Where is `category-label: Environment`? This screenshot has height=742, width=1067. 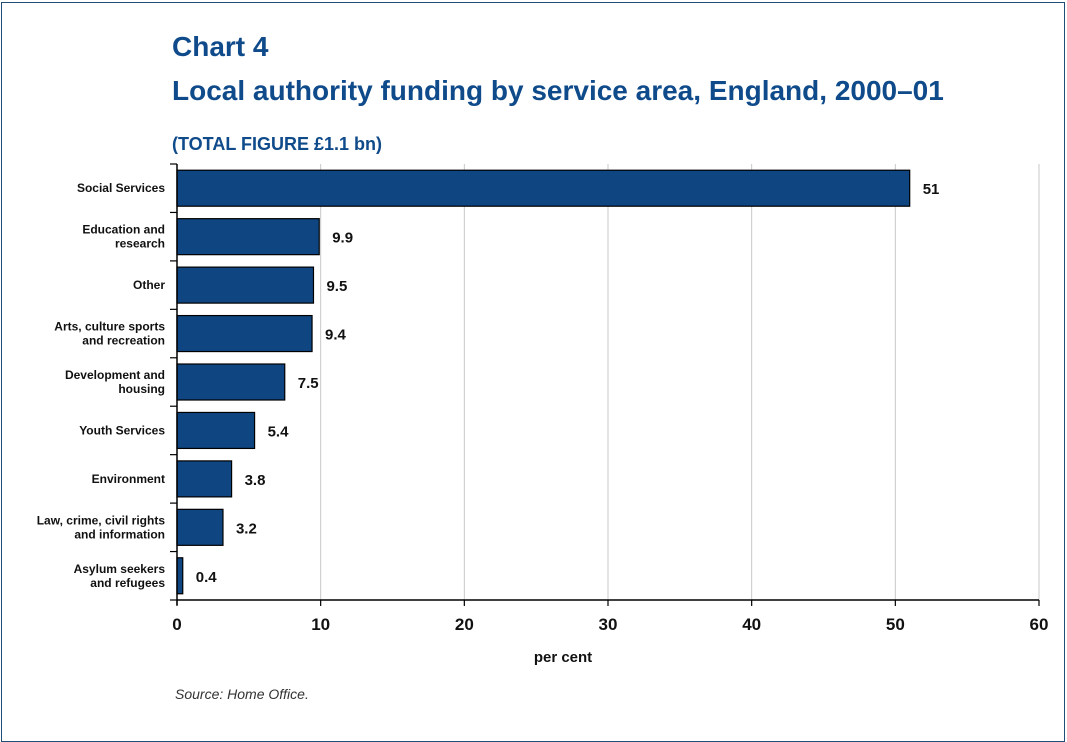
category-label: Environment is located at coordinates (128, 479).